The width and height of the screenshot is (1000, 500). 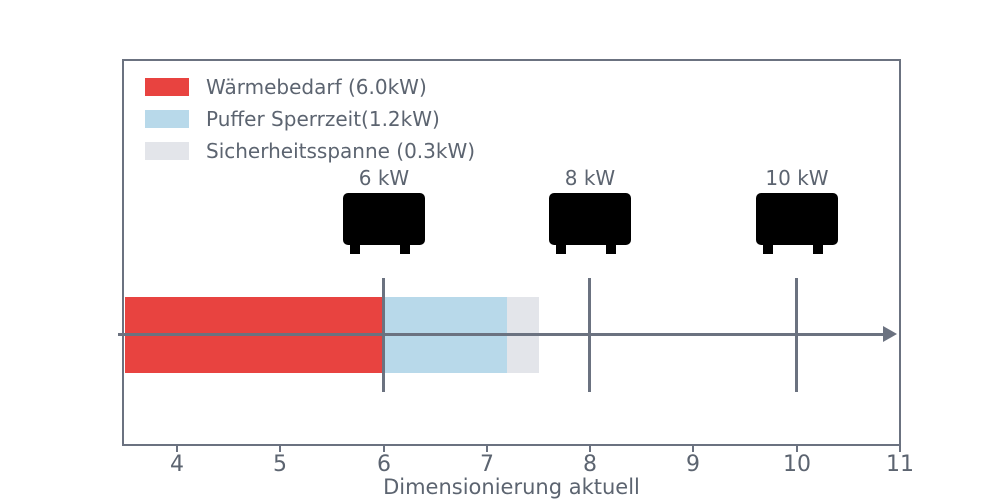 What do you see at coordinates (316, 87) in the screenshot?
I see `legend-label: Wärmebedarf (6.0kW)` at bounding box center [316, 87].